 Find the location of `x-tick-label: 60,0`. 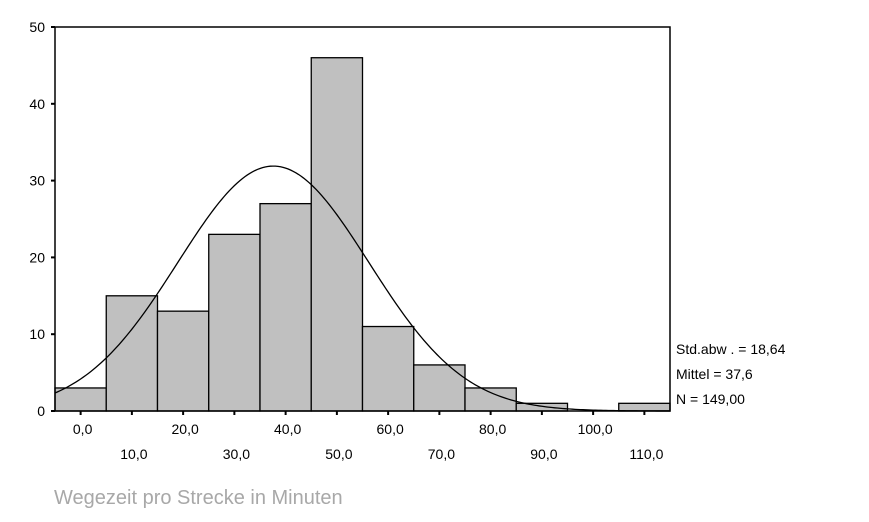

x-tick-label: 60,0 is located at coordinates (390, 429).